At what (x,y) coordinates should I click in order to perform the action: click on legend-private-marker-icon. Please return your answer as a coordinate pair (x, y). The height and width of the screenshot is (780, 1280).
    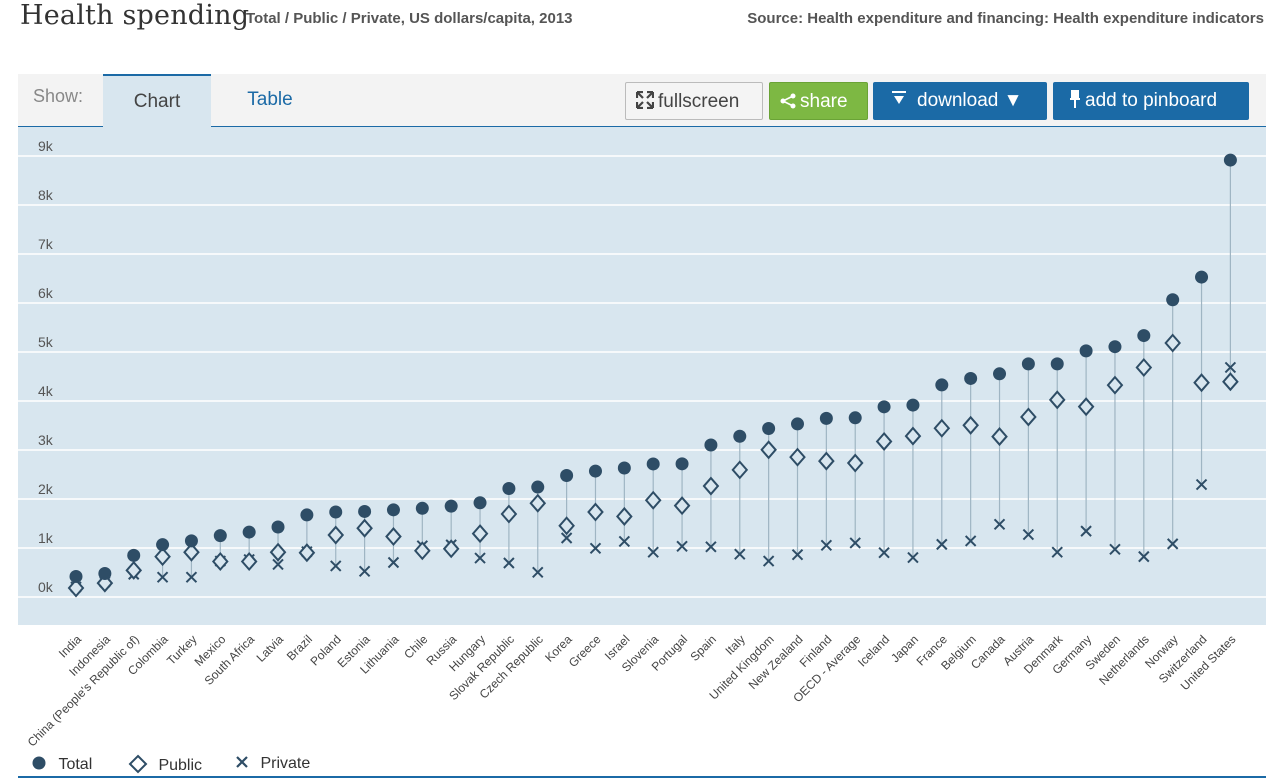
    Looking at the image, I should click on (244, 763).